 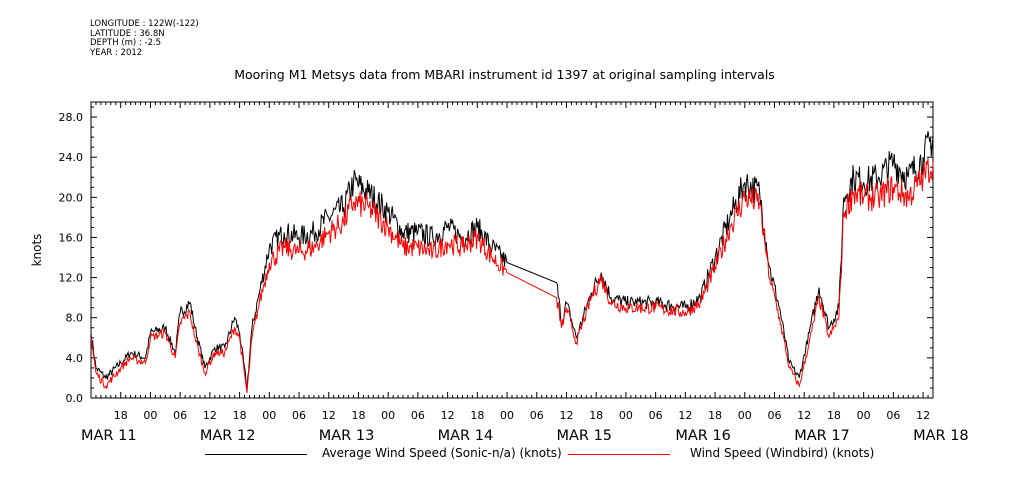 What do you see at coordinates (144, 24) in the screenshot?
I see `longitude-label: LONGITUDE : 122W(-122)` at bounding box center [144, 24].